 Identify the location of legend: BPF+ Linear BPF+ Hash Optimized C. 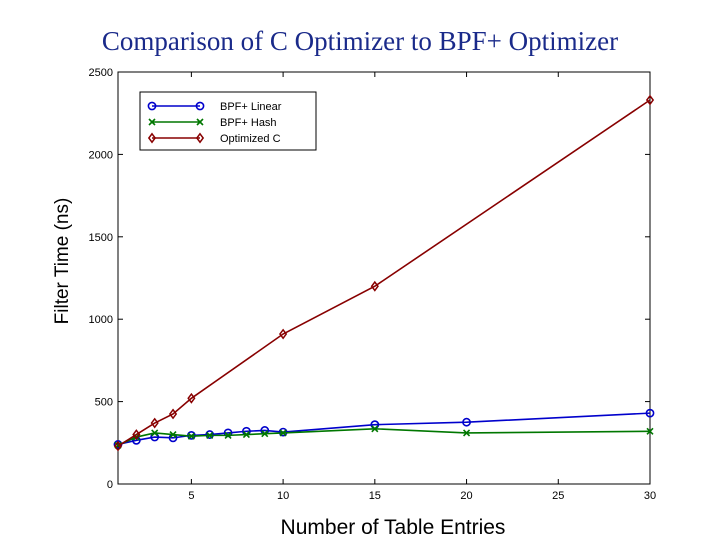
(228, 121).